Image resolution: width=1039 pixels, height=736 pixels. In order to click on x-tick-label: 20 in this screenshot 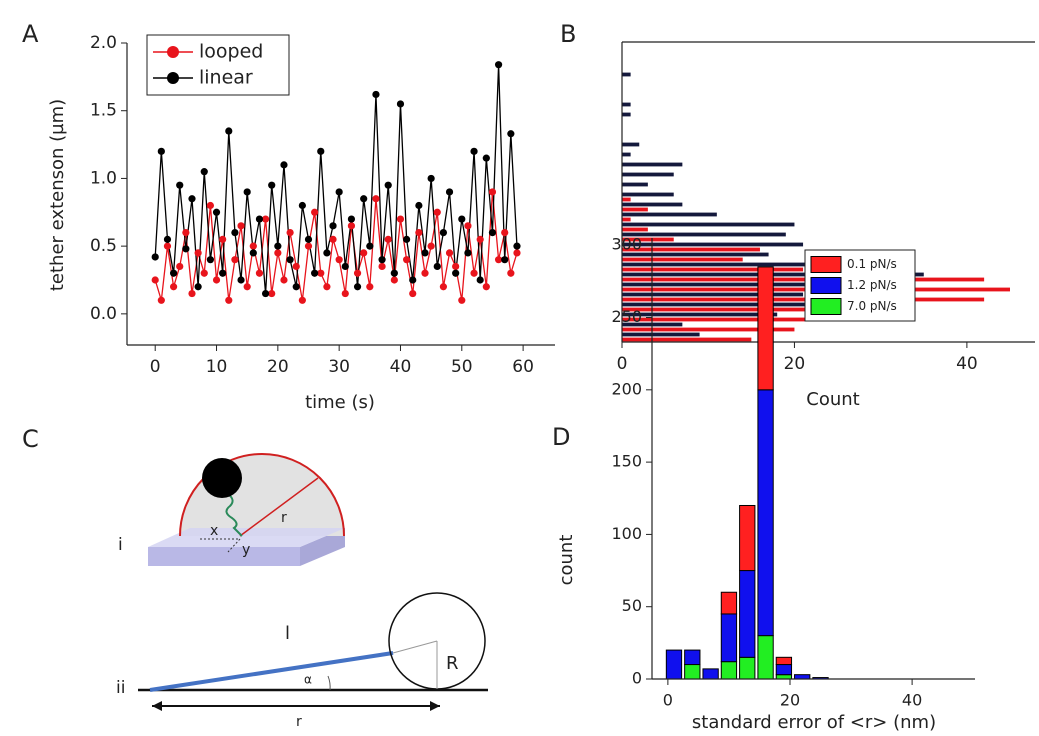, I will do `click(795, 364)`.